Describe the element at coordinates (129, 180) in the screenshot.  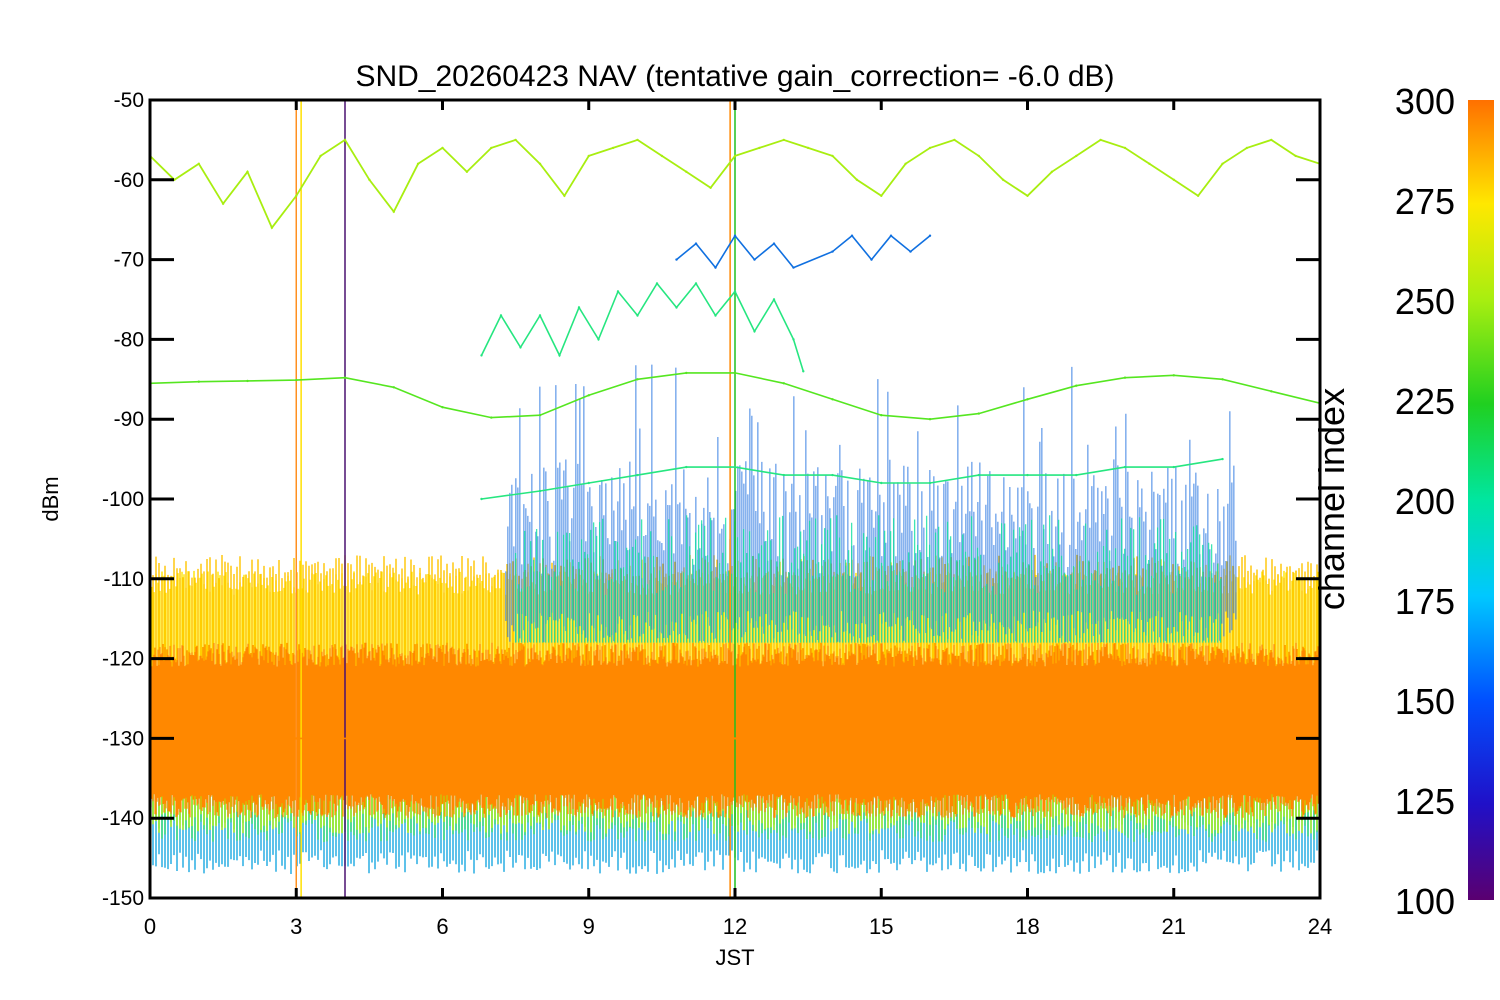
I see `y-tick-label: -60` at that location.